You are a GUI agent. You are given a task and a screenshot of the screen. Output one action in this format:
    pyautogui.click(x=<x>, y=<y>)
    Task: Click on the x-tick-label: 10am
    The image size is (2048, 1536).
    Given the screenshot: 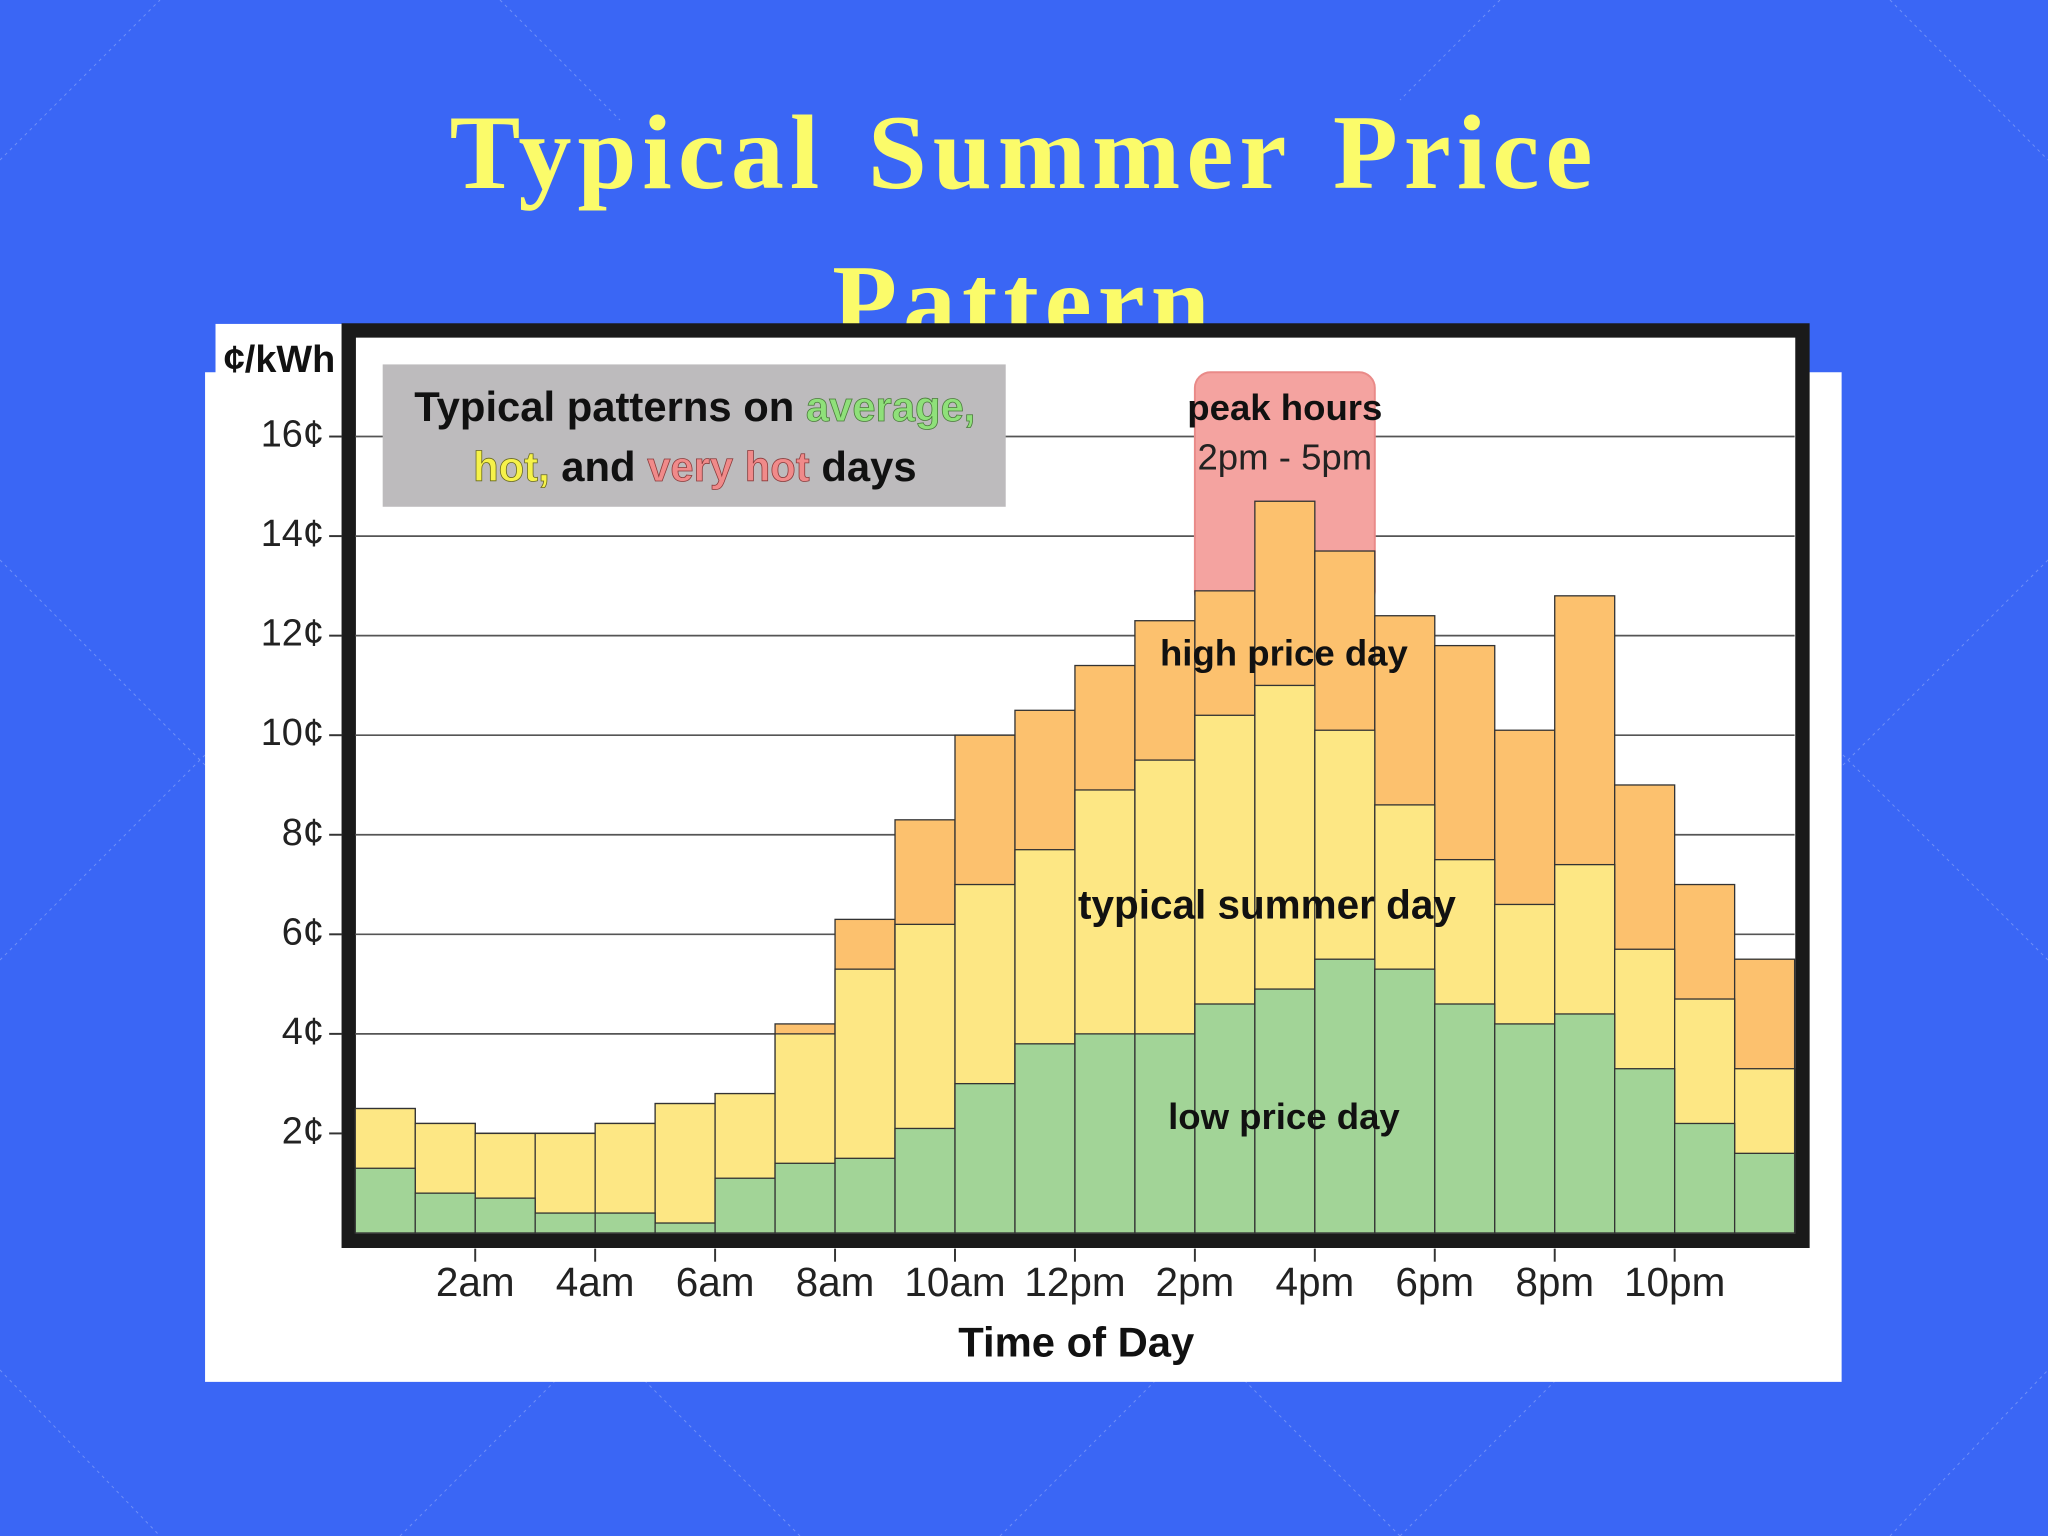 What is the action you would take?
    pyautogui.click(x=954, y=1282)
    